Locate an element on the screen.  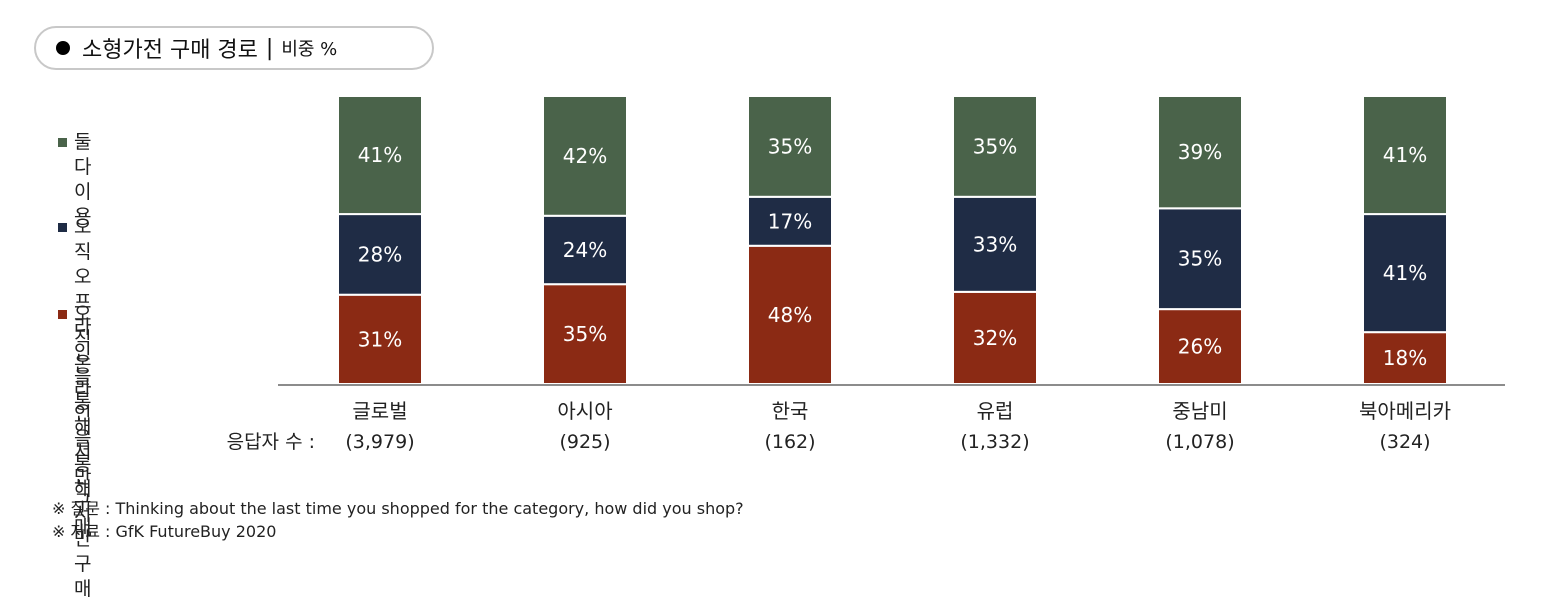
data-label-2-1: 17% is located at coordinates (790, 221).